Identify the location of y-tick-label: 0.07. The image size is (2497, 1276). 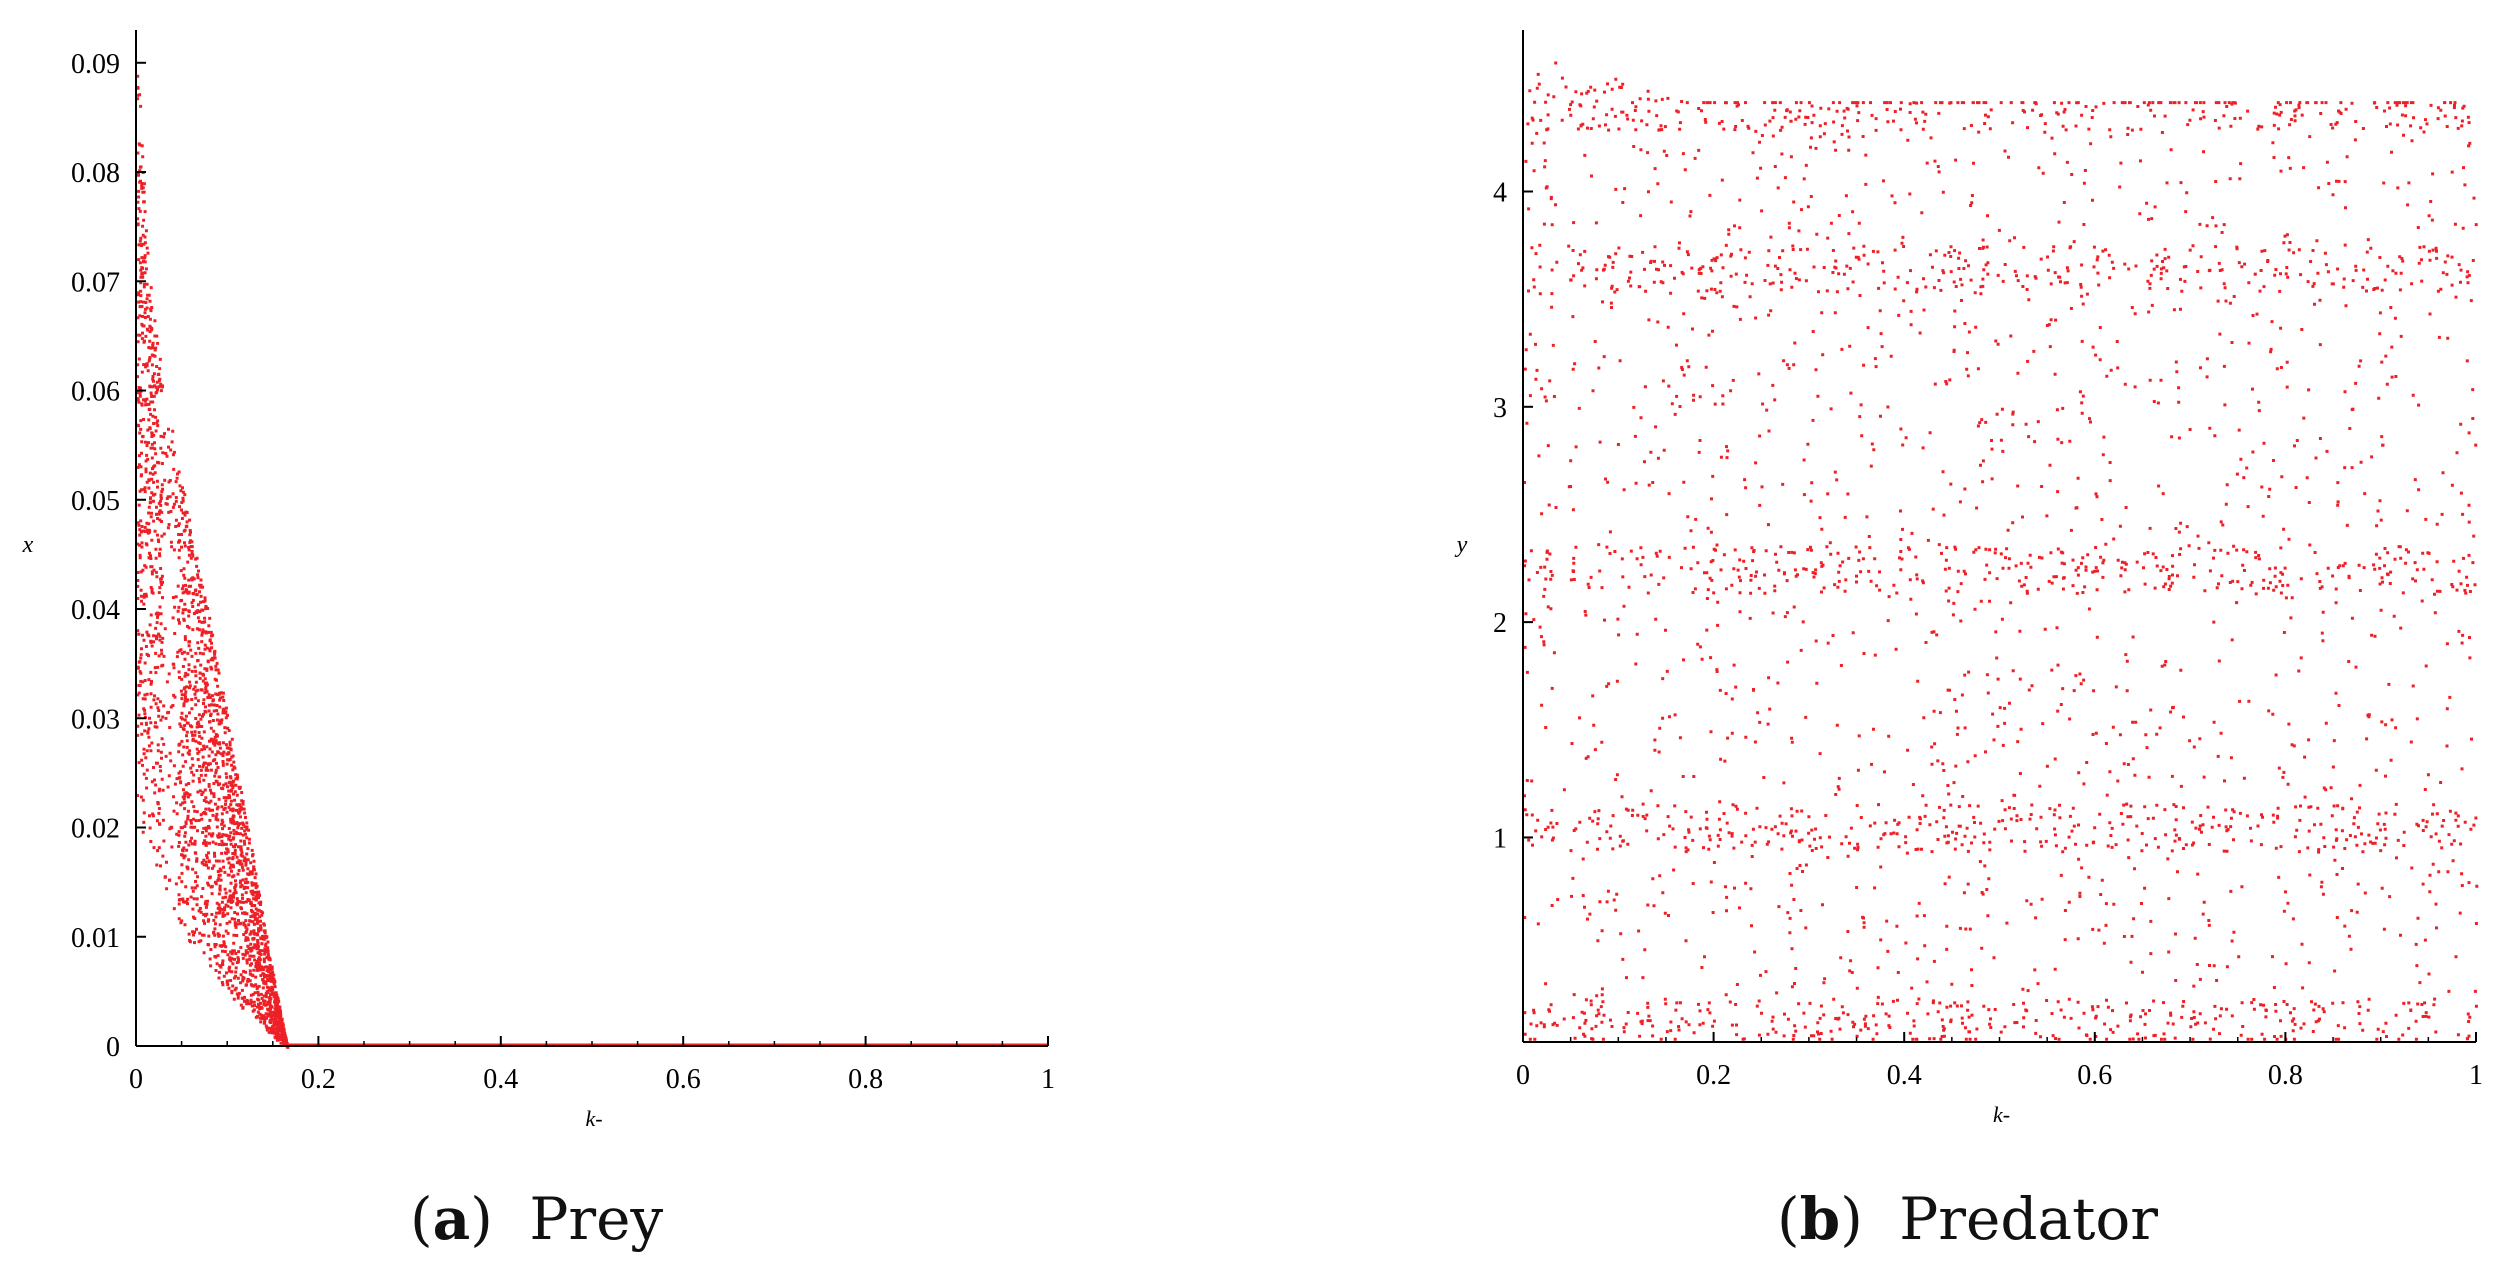
(95, 282).